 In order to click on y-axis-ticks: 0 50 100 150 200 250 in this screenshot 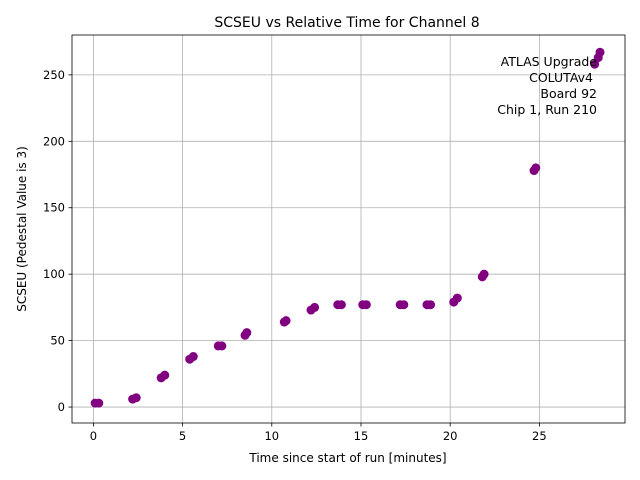, I will do `click(57, 241)`.